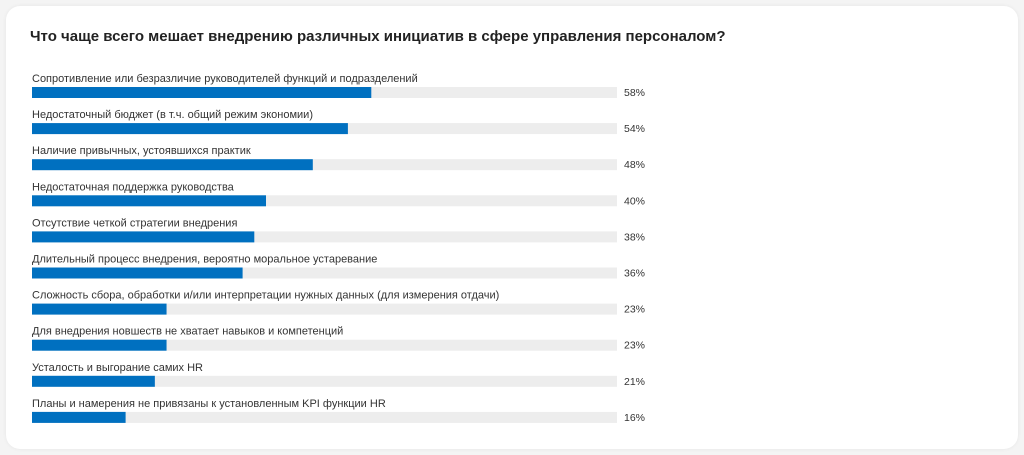 This screenshot has height=455, width=1024. I want to click on value-label: 38%, so click(634, 237).